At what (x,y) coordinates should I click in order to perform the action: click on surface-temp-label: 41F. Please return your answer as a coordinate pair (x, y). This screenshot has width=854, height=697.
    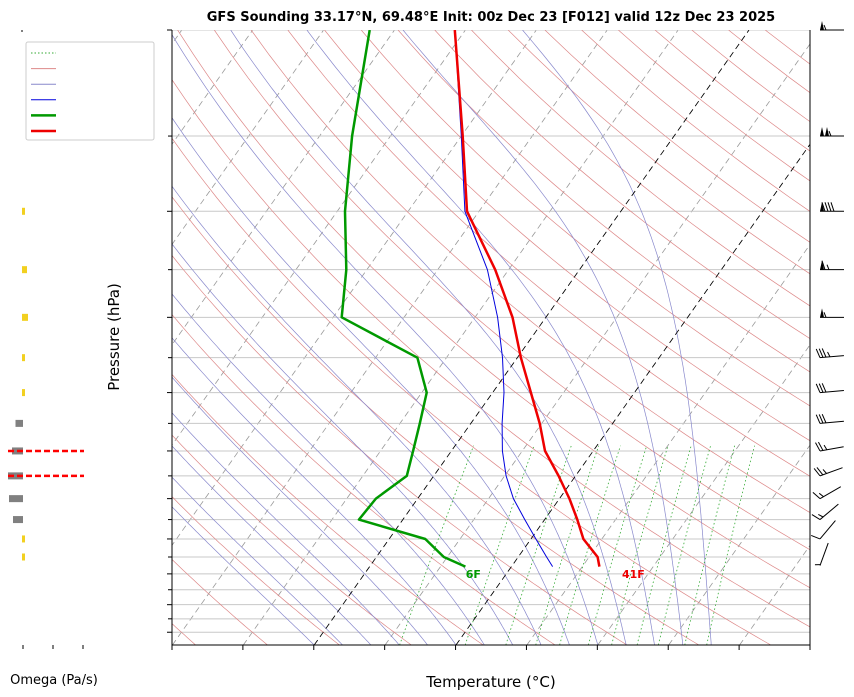
    Looking at the image, I should click on (633, 574).